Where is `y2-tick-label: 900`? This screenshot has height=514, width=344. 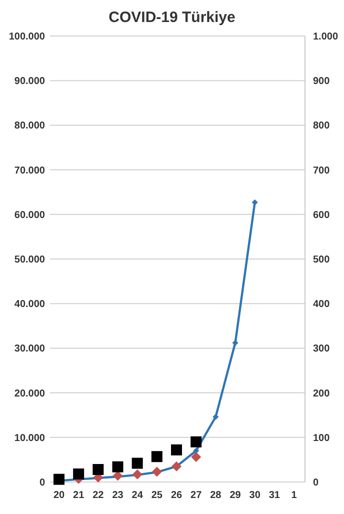
y2-tick-label: 900 is located at coordinates (321, 82).